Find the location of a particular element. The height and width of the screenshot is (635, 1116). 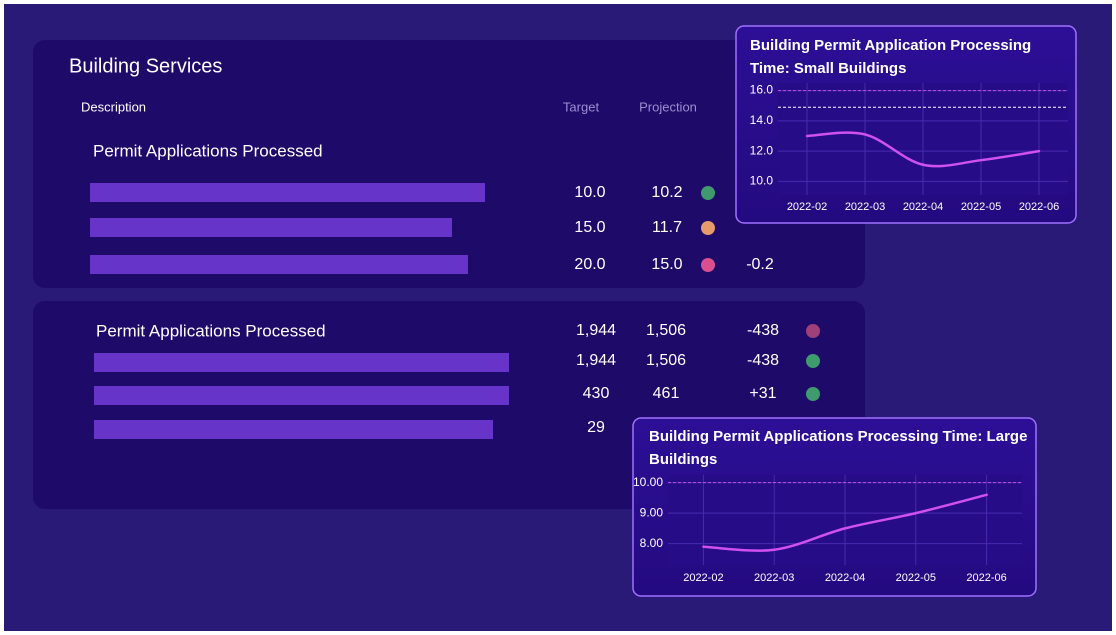

difference-value: -0.2 is located at coordinates (760, 264).